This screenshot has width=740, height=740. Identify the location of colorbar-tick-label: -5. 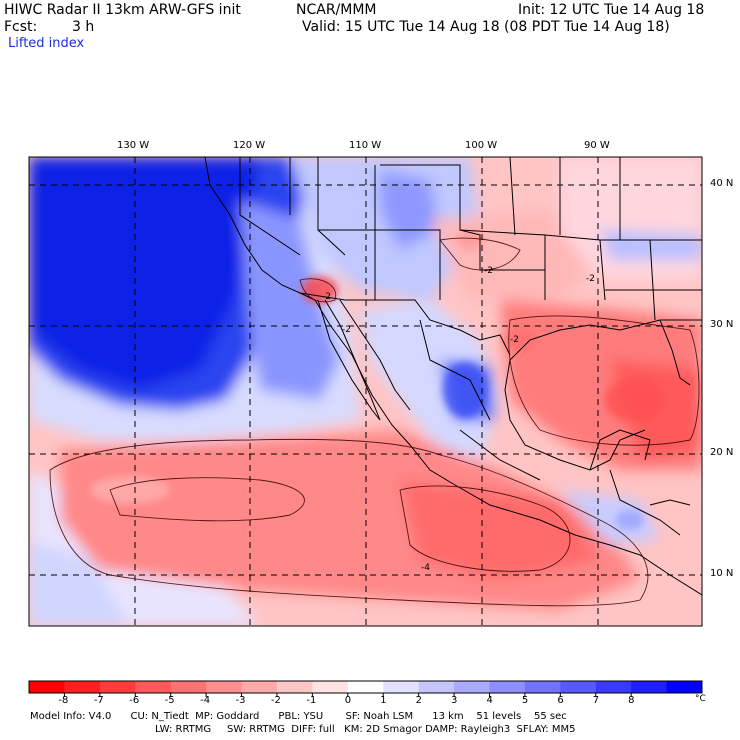
(169, 700).